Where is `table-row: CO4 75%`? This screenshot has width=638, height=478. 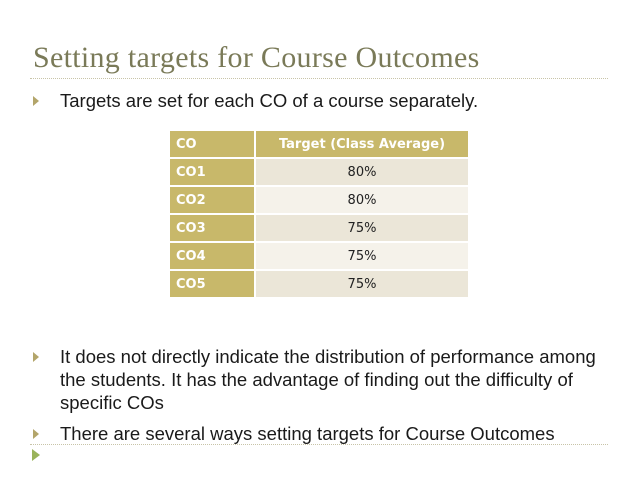
table-row: CO4 75% is located at coordinates (319, 256).